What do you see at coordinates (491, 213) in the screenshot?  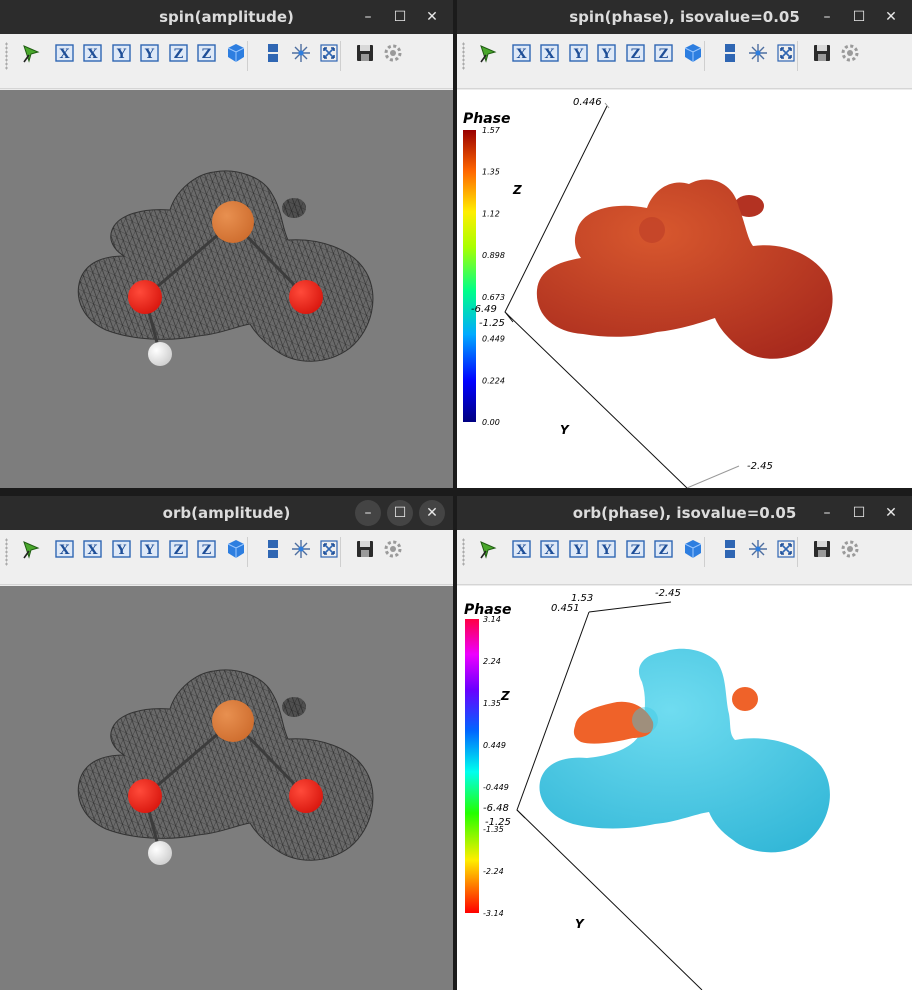 I see `colorbar-tick-label: 1.12` at bounding box center [491, 213].